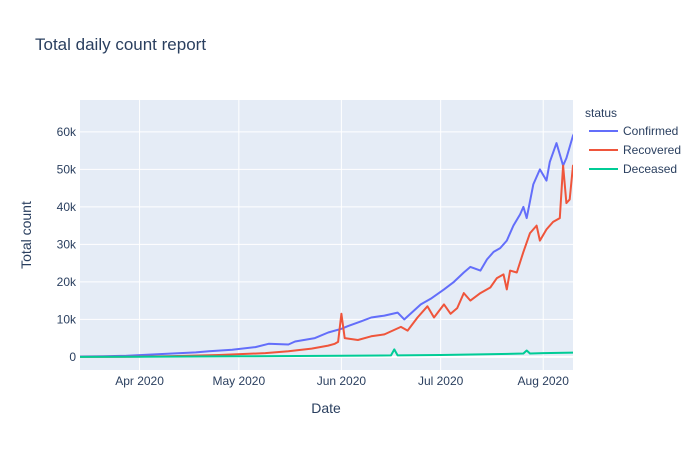  What do you see at coordinates (120, 44) in the screenshot?
I see `chart-title: Total daily count report` at bounding box center [120, 44].